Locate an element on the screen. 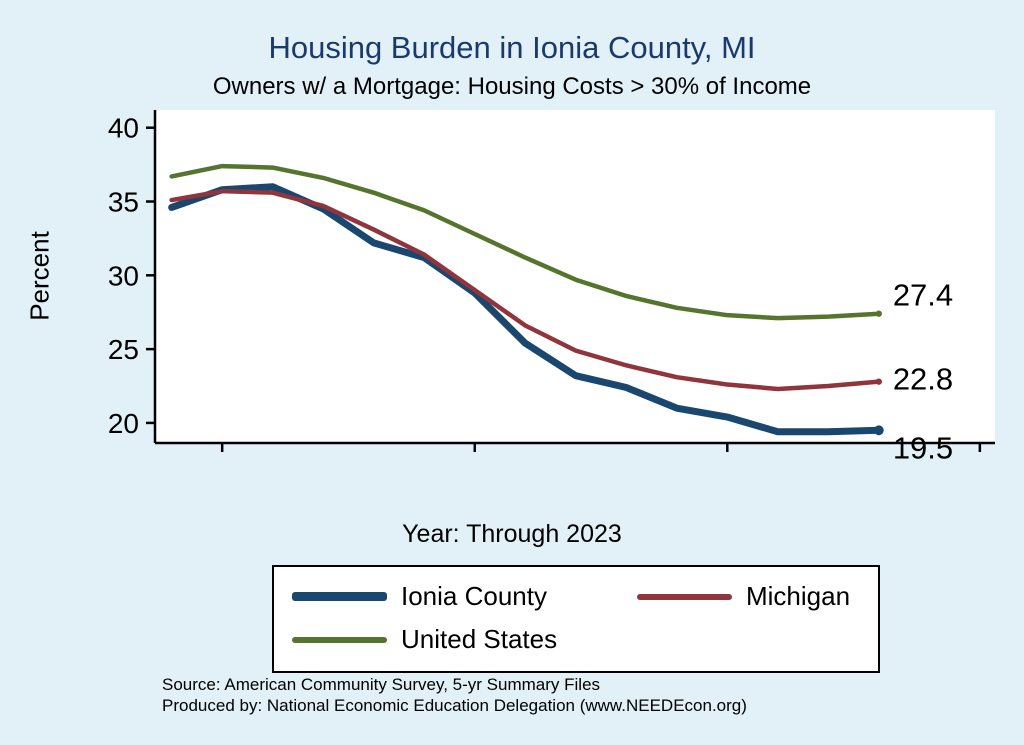  legend-grid: Ionia County Michigan United States is located at coordinates (576, 619).